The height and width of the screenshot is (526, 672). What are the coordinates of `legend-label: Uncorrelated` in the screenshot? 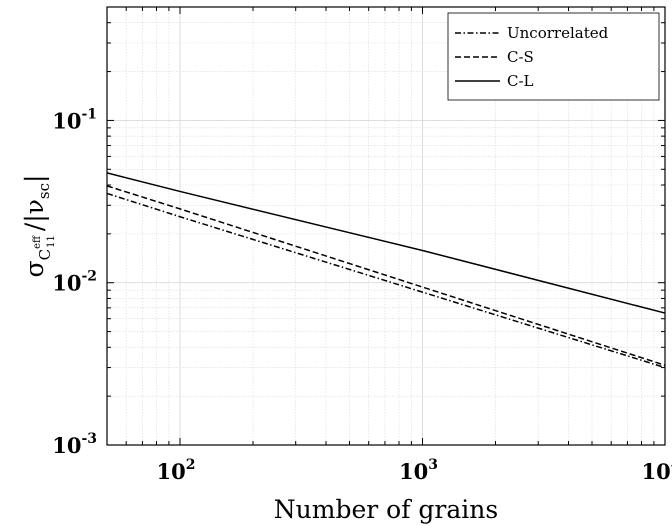 It's located at (558, 33).